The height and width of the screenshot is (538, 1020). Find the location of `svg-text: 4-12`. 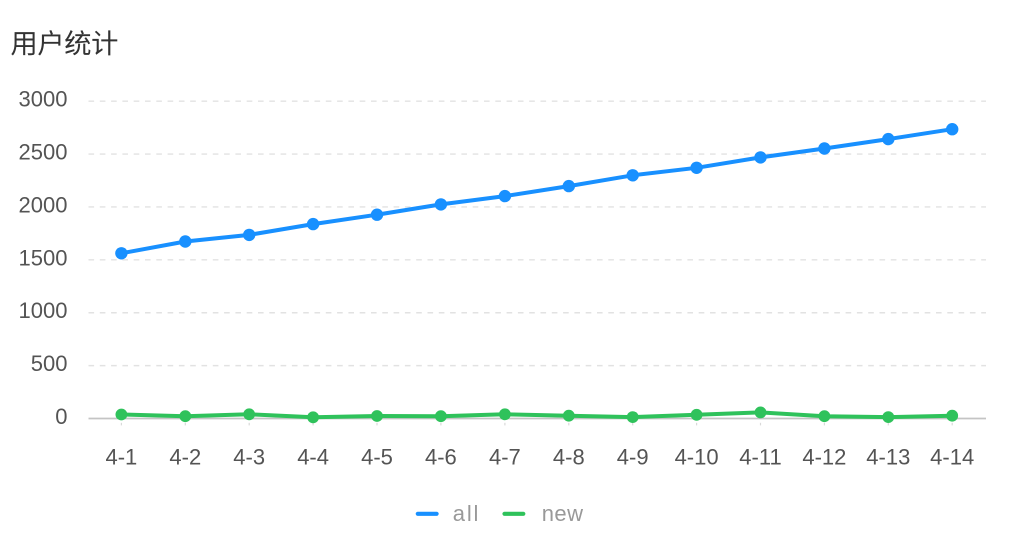

svg-text: 4-12 is located at coordinates (824, 457).